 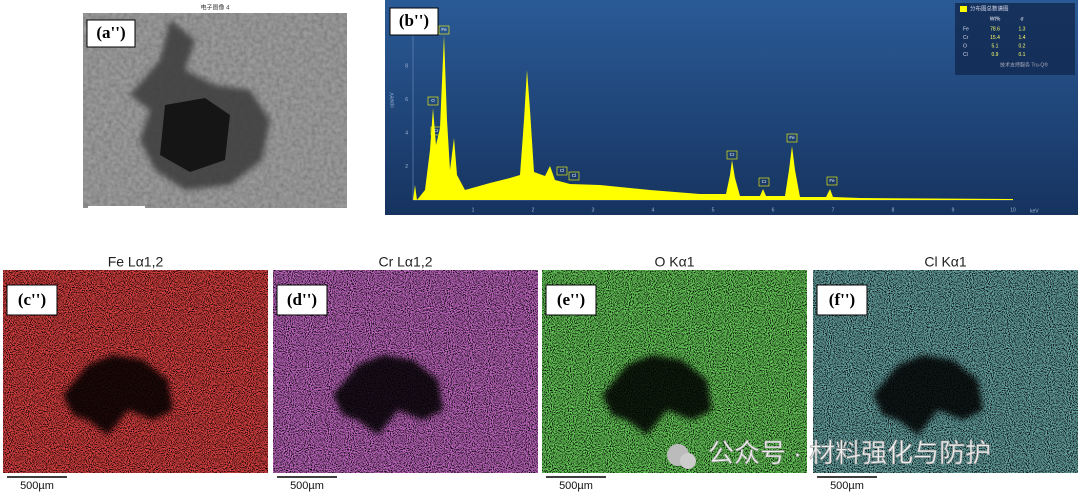 What do you see at coordinates (1024, 64) in the screenshot?
I see `legend-footer: 技术支持服务 Tru-Q®` at bounding box center [1024, 64].